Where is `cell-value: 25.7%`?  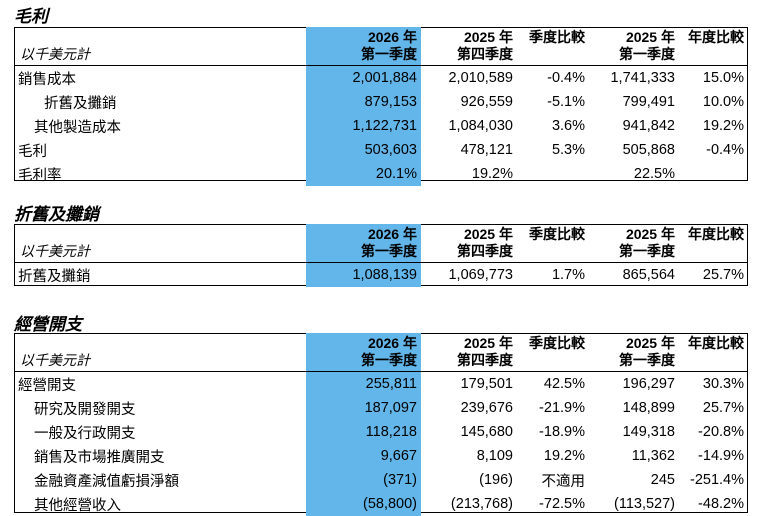
cell-value: 25.7% is located at coordinates (713, 274).